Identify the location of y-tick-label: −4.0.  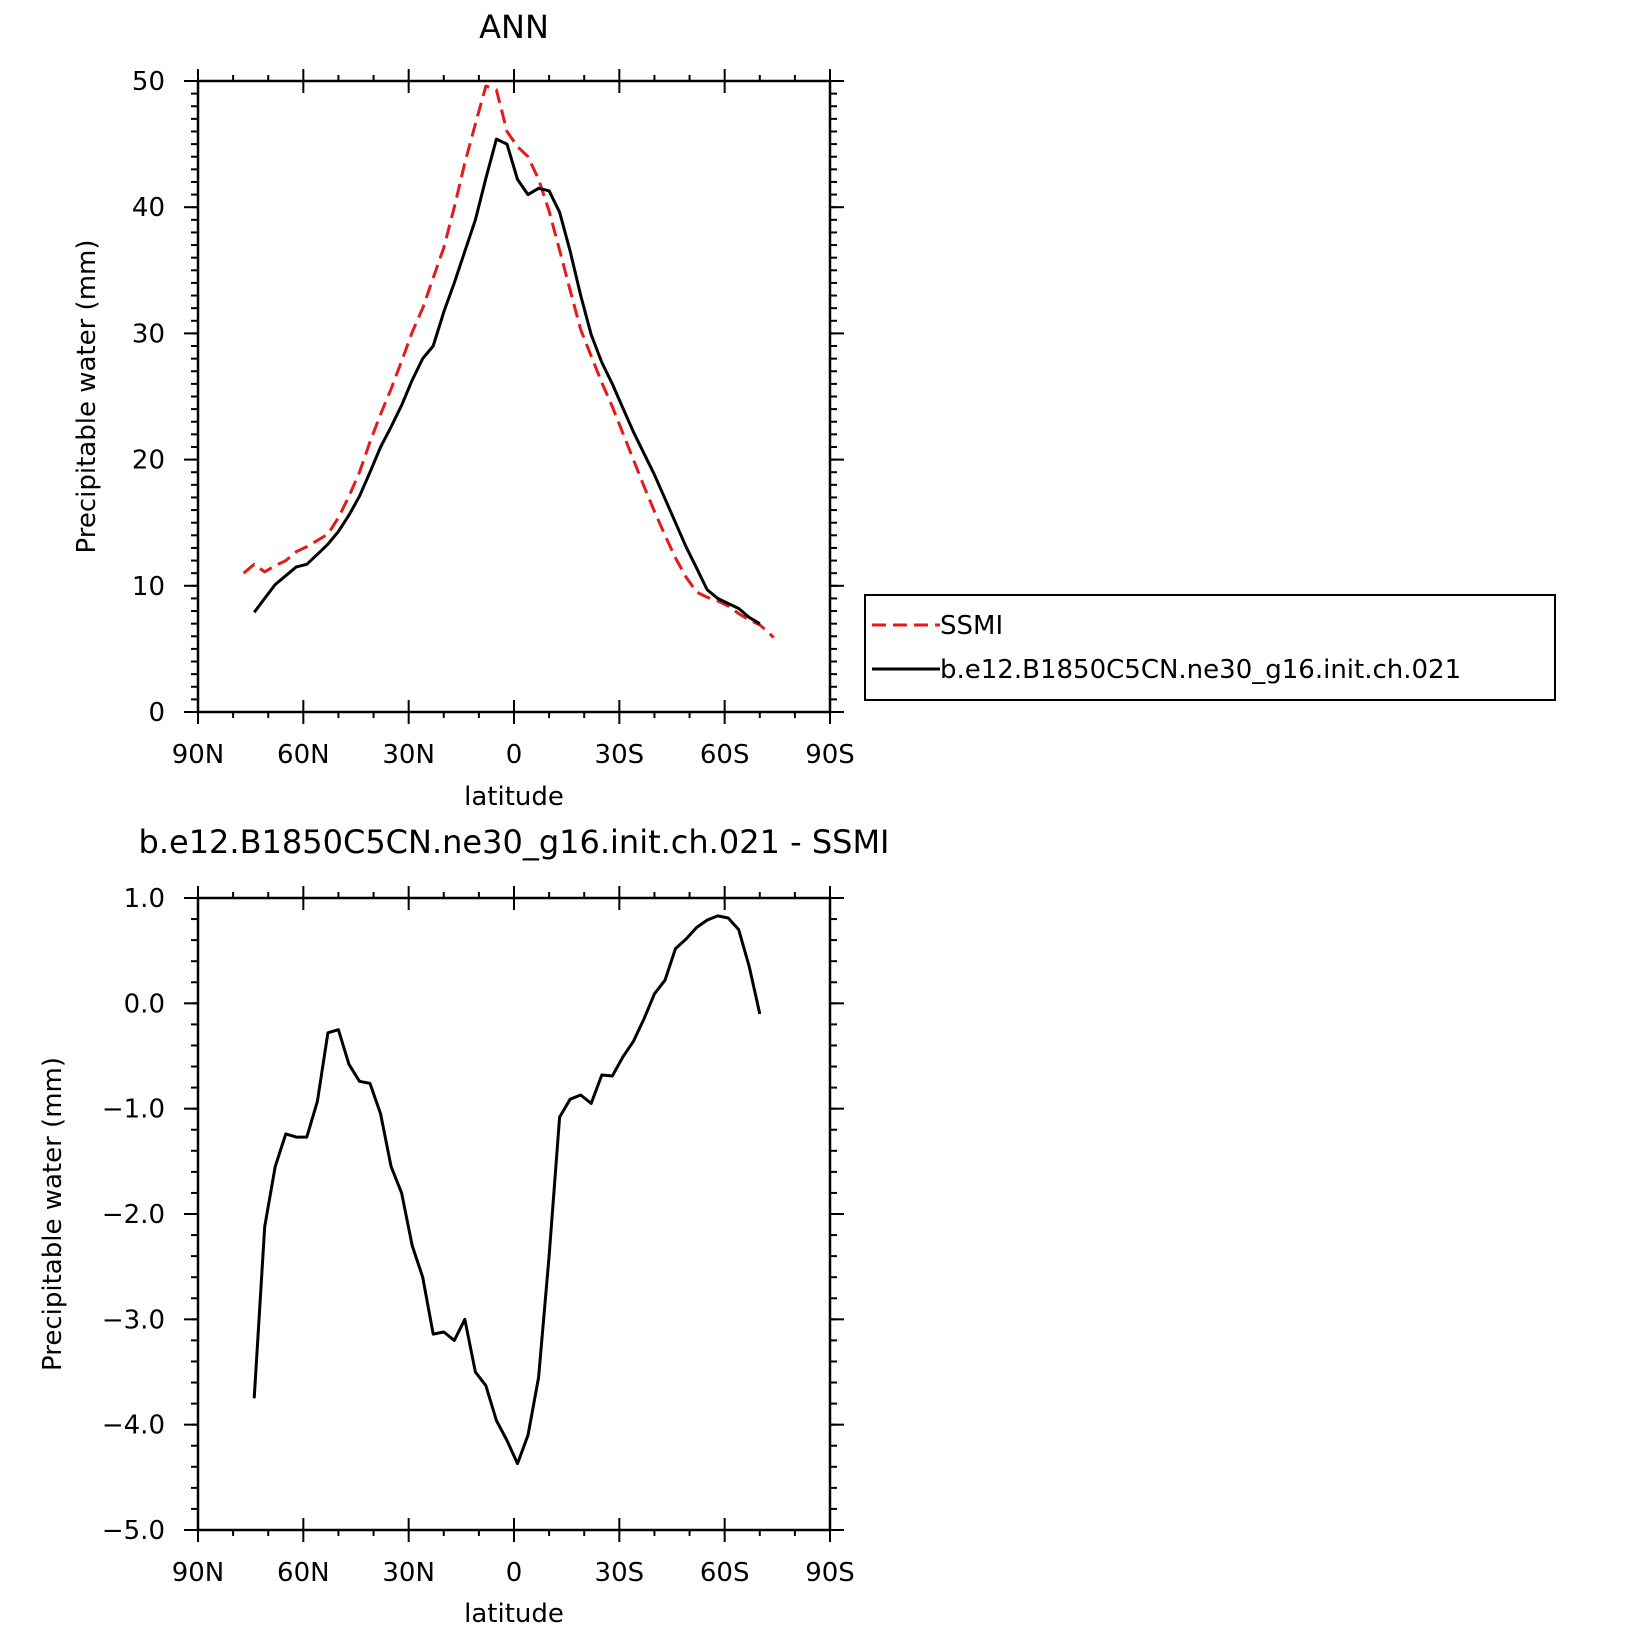
(133, 1426).